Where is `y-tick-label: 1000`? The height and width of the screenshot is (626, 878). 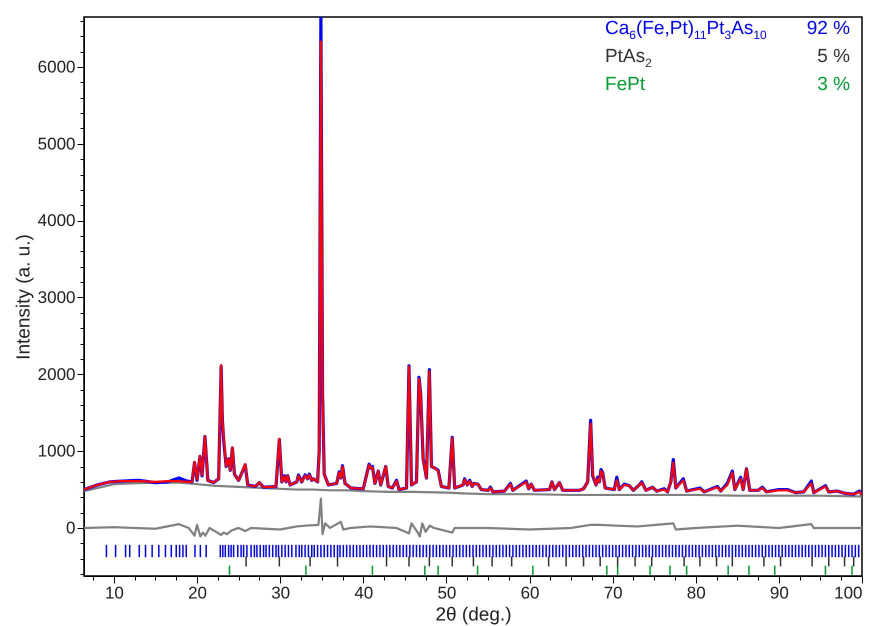 y-tick-label: 1000 is located at coordinates (57, 451).